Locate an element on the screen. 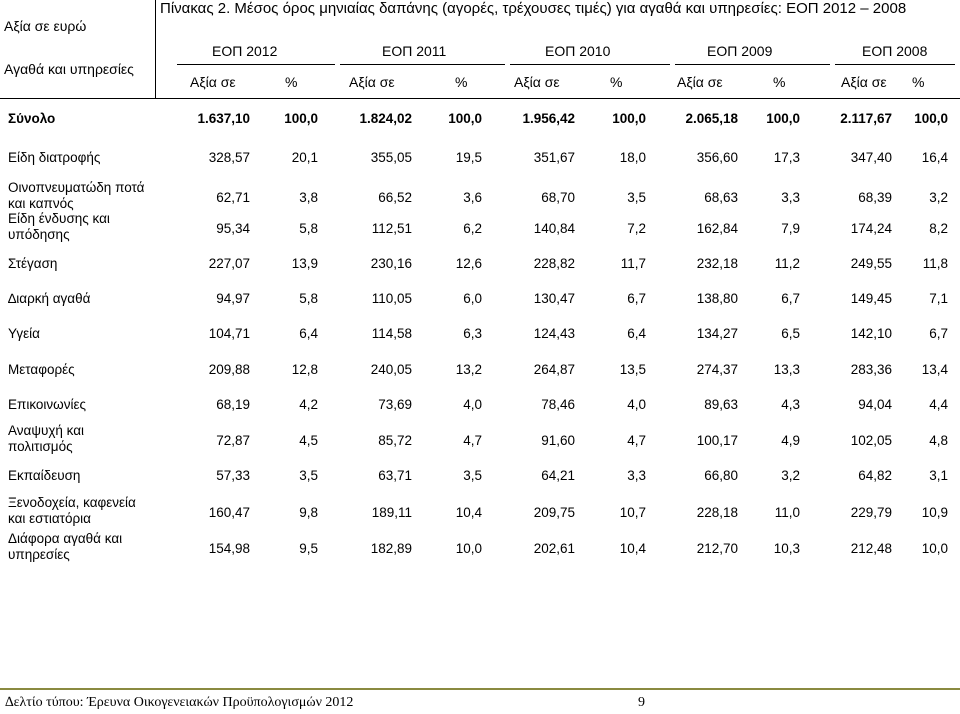 The height and width of the screenshot is (714, 960). cell-value: 124,43 is located at coordinates (554, 333).